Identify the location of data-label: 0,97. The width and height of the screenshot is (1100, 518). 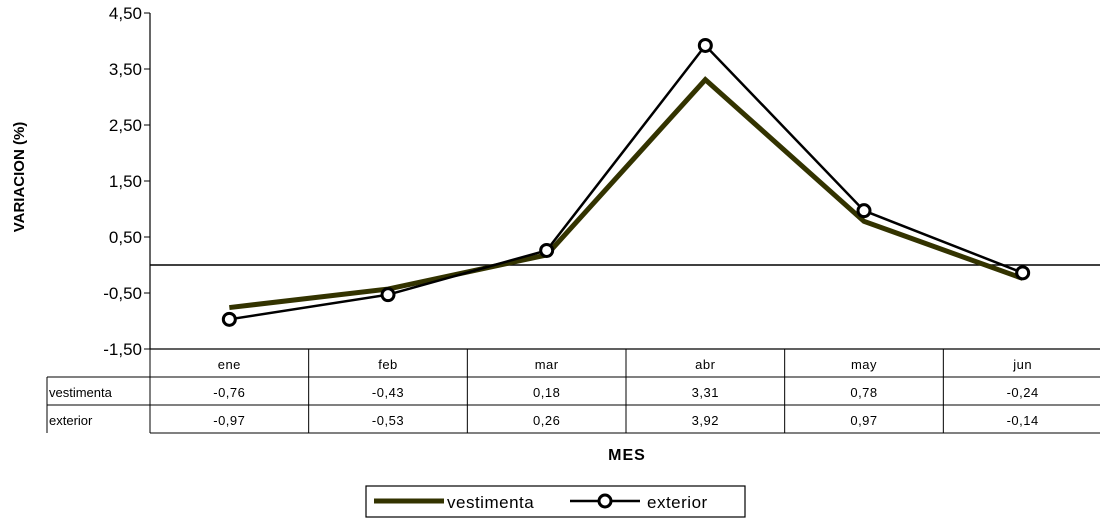
(863, 420).